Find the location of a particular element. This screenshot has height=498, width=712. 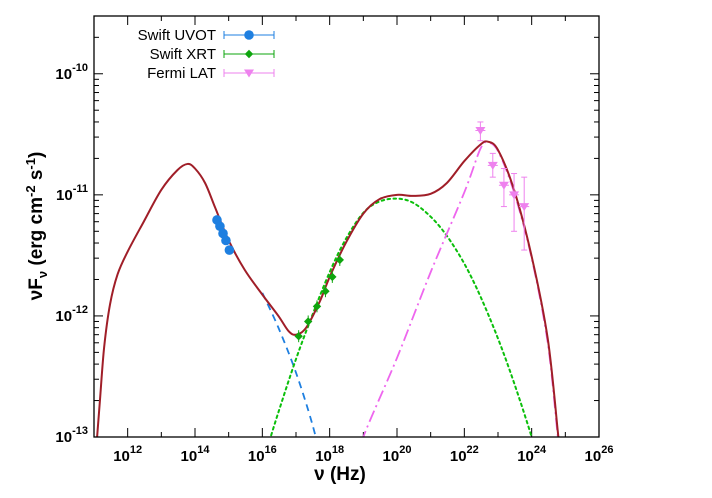

x-tick-label: 1016 is located at coordinates (262, 454).